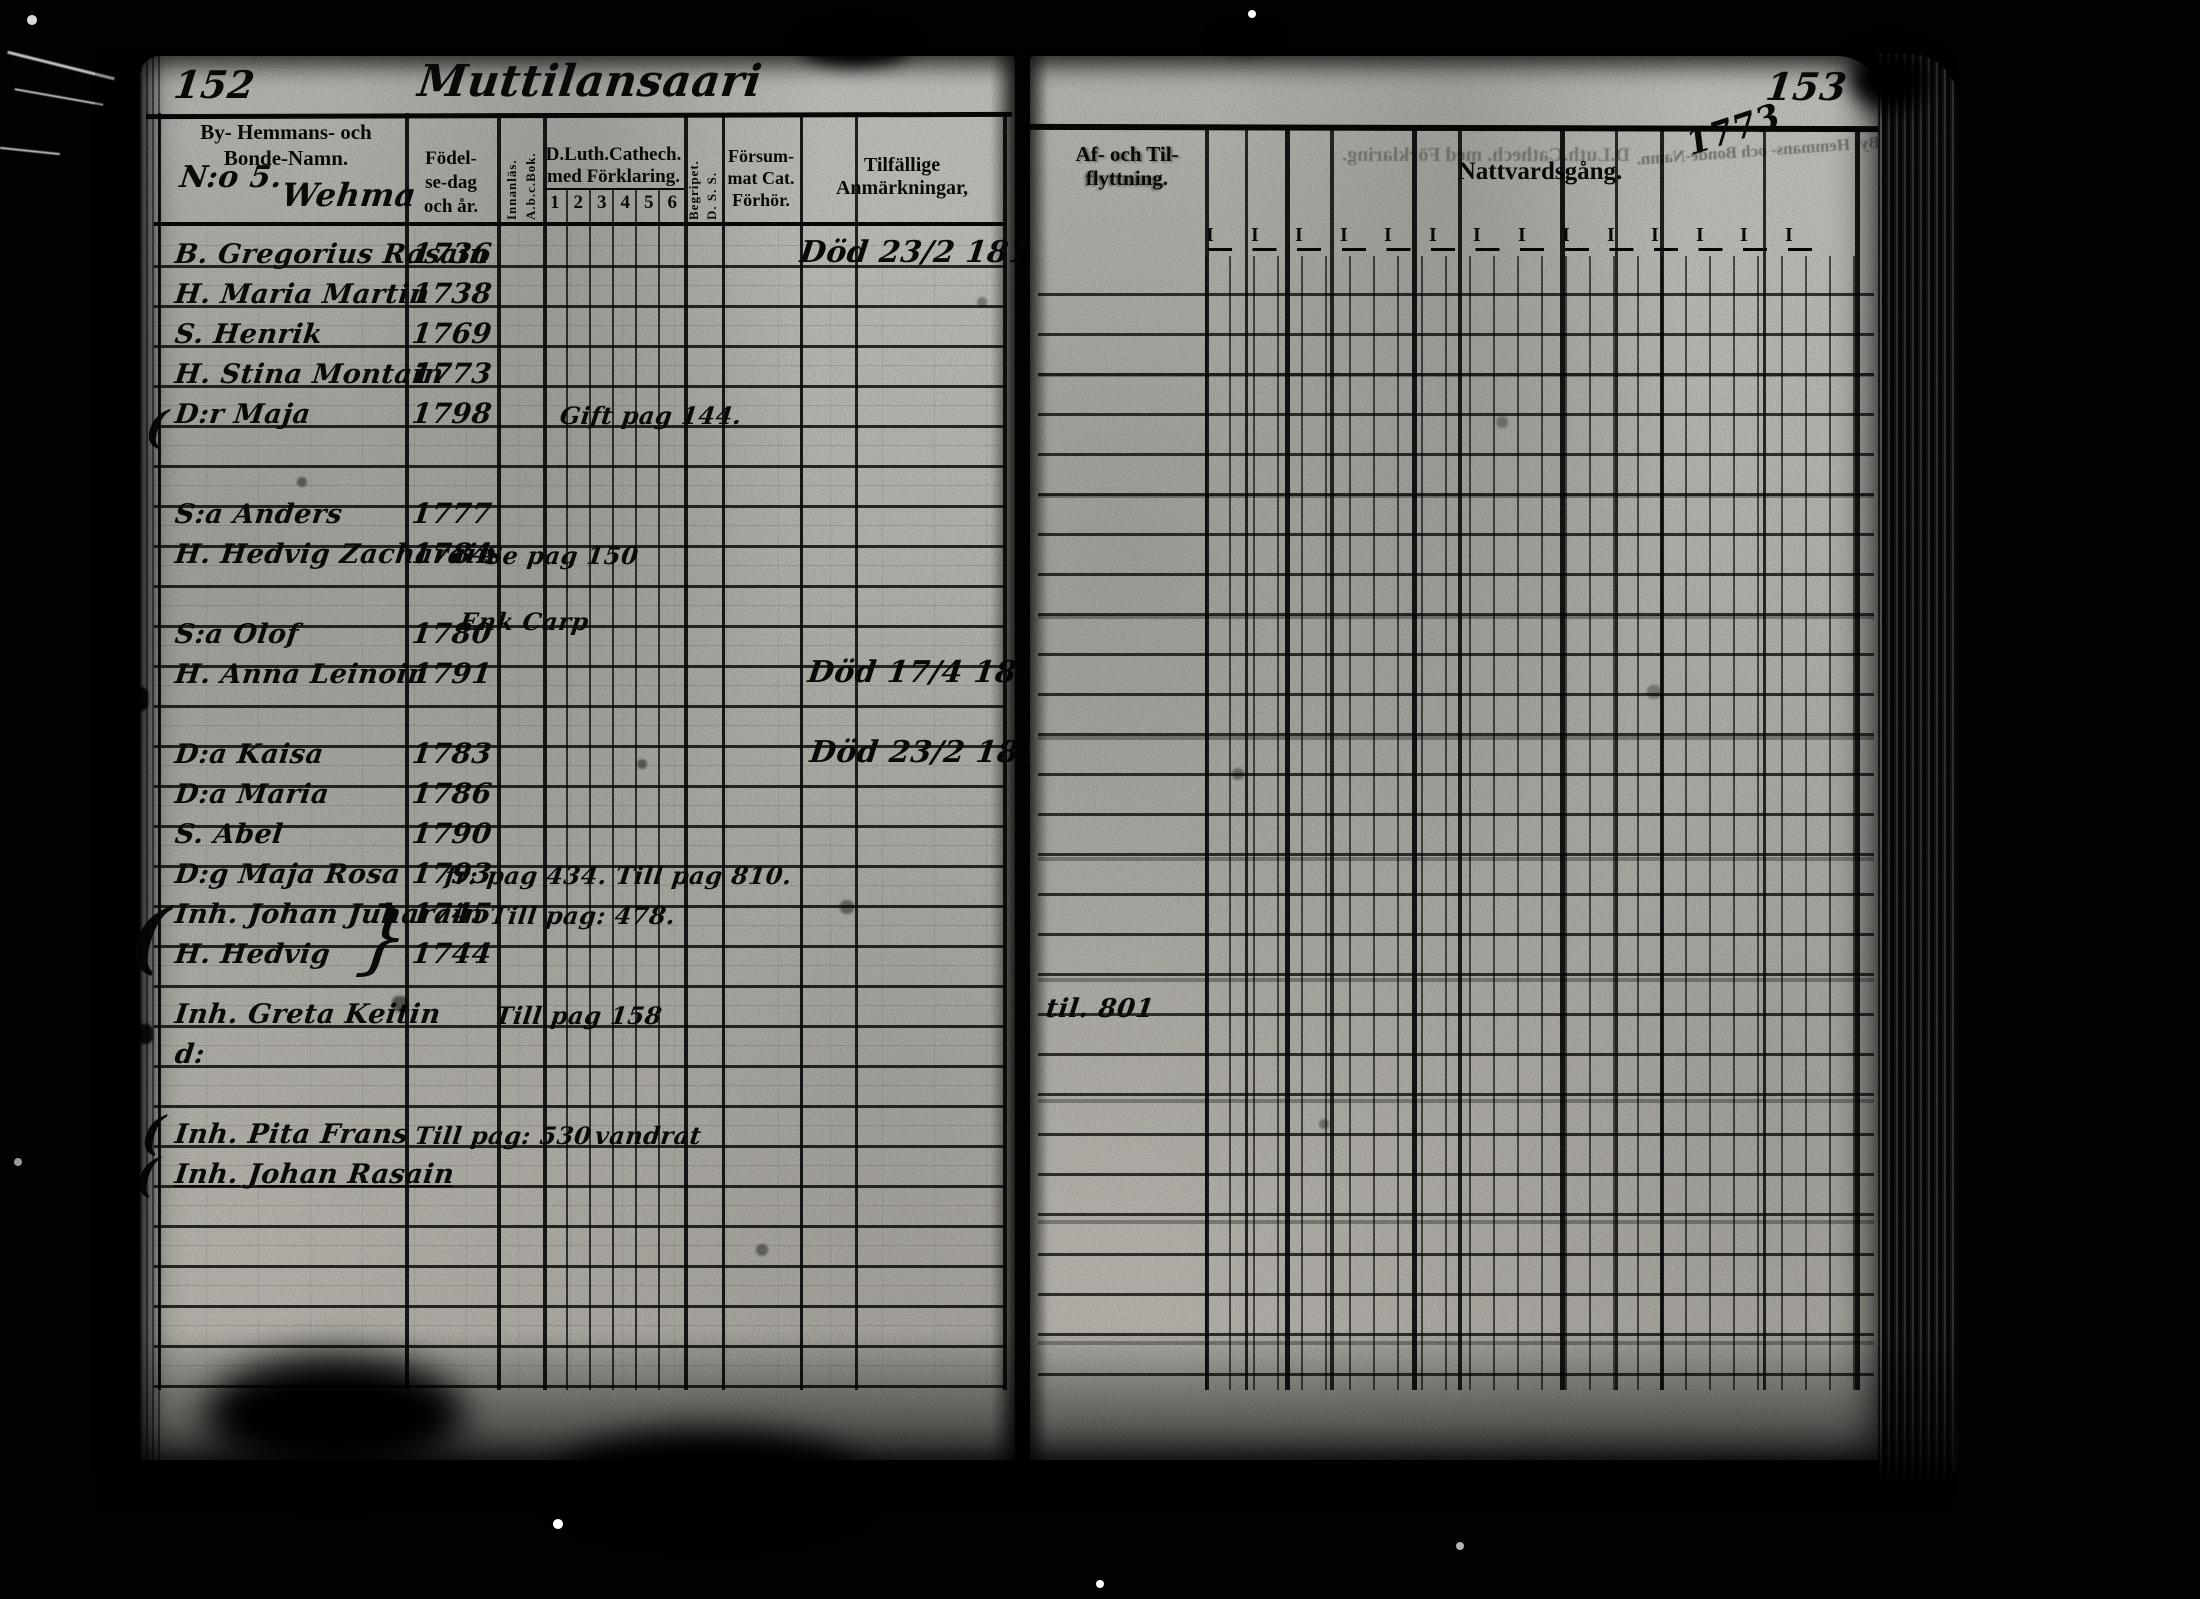 Image resolution: width=2200 pixels, height=1599 pixels. What do you see at coordinates (288, 874) in the screenshot?
I see `entry-name: D:g Maja Rosa` at bounding box center [288, 874].